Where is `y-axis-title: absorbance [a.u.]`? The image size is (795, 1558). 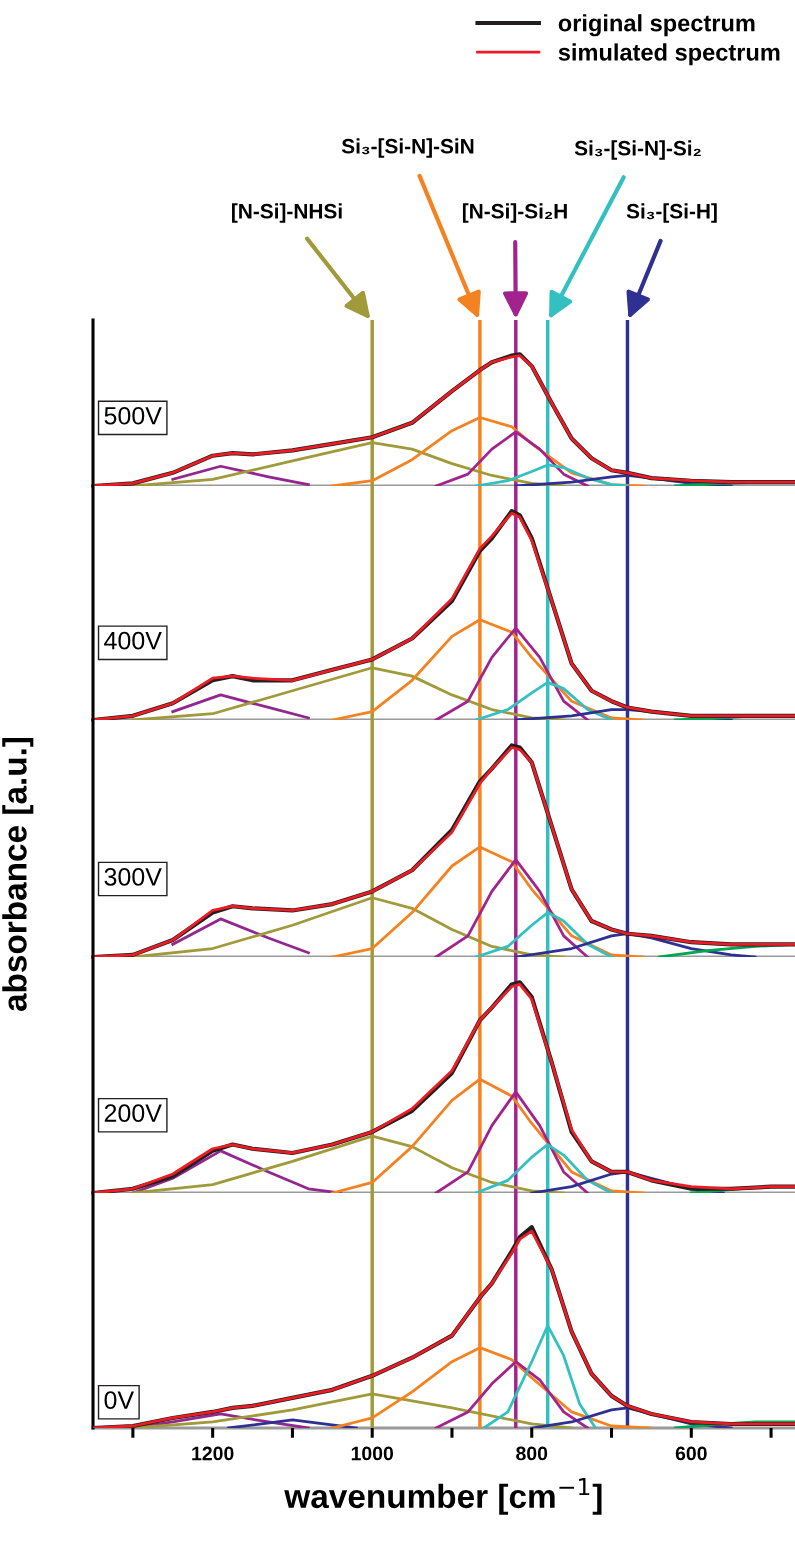 y-axis-title: absorbance [a.u.] is located at coordinates (18, 874).